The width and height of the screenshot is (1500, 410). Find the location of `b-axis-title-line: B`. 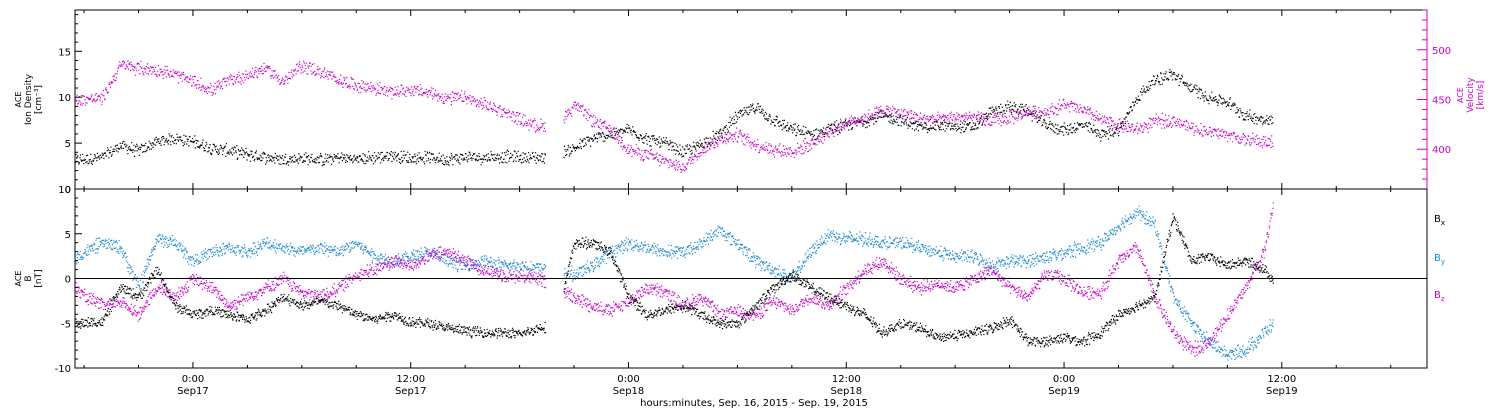

b-axis-title-line: B is located at coordinates (29, 278).